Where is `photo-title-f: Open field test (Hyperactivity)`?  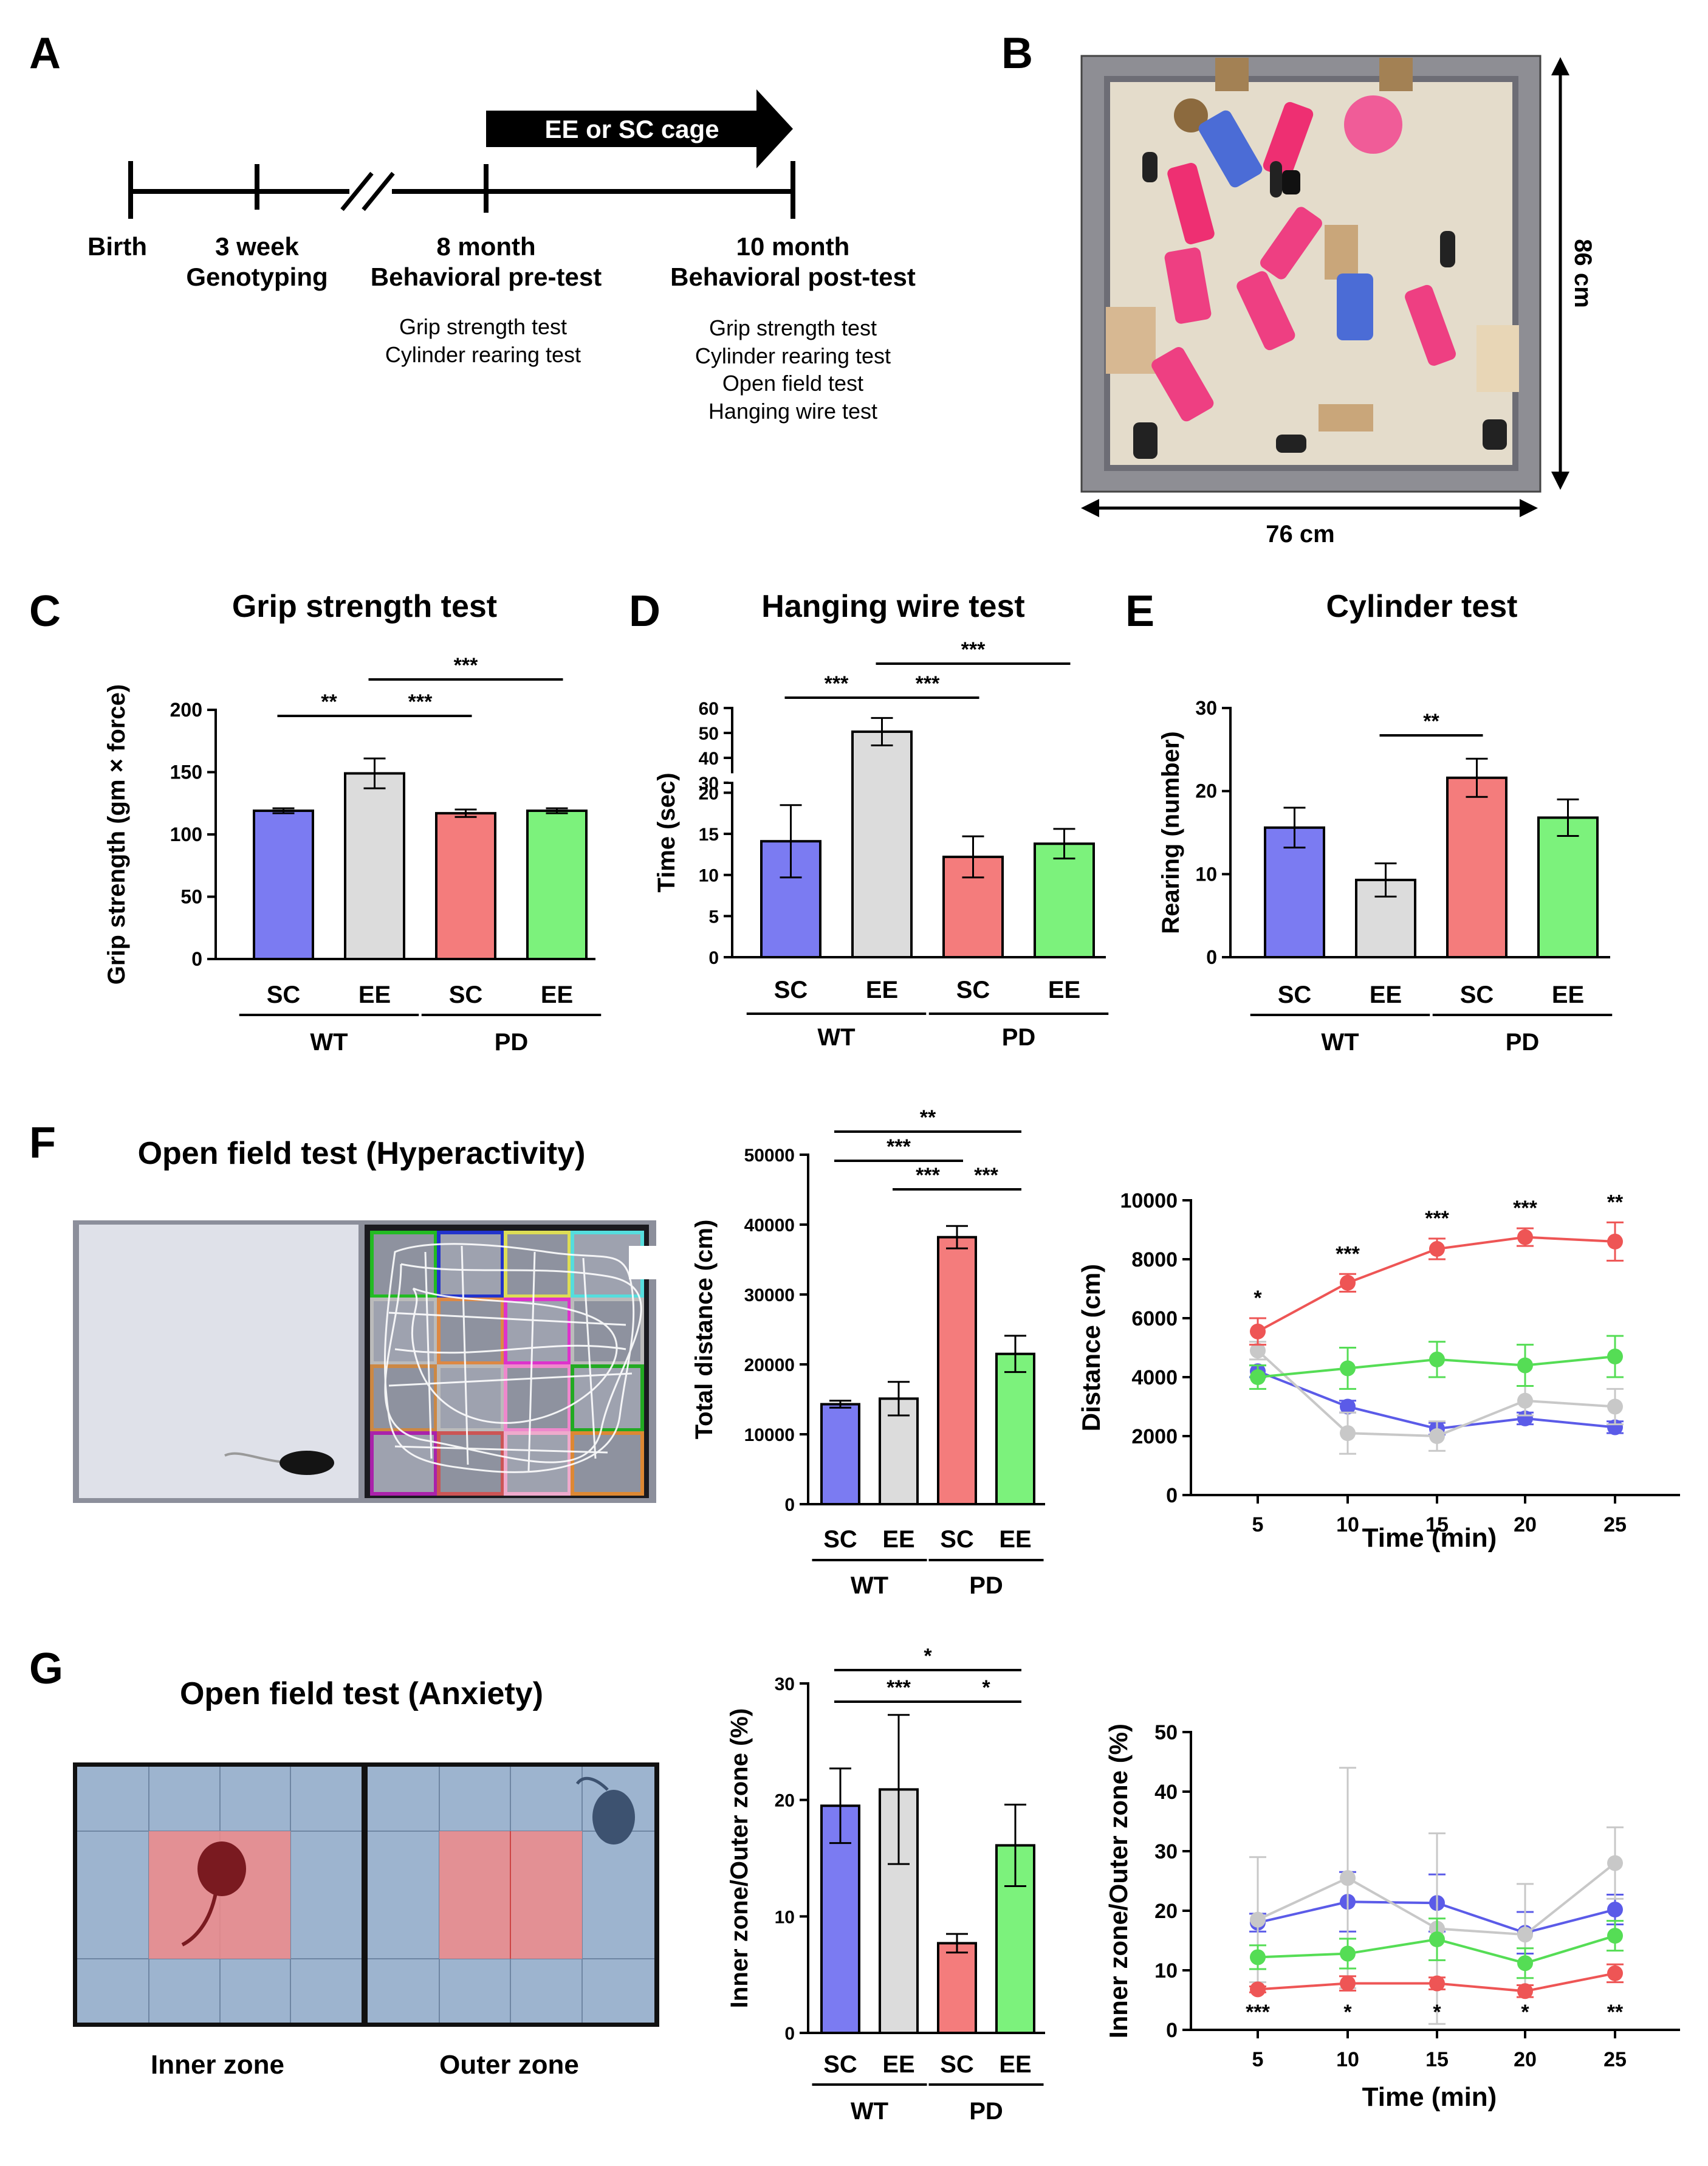 photo-title-f: Open field test (Hyperactivity) is located at coordinates (362, 1153).